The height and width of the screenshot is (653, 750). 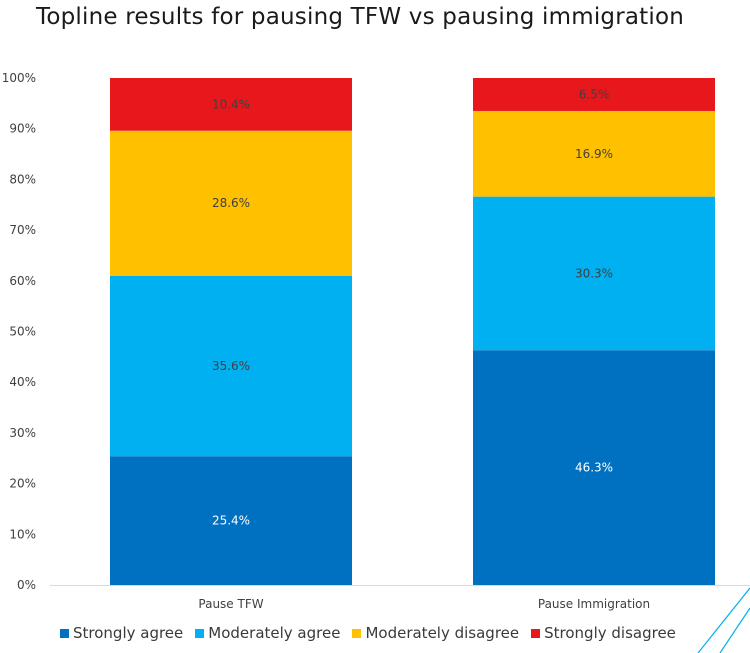 What do you see at coordinates (22, 382) in the screenshot?
I see `y-tick-label: 40%` at bounding box center [22, 382].